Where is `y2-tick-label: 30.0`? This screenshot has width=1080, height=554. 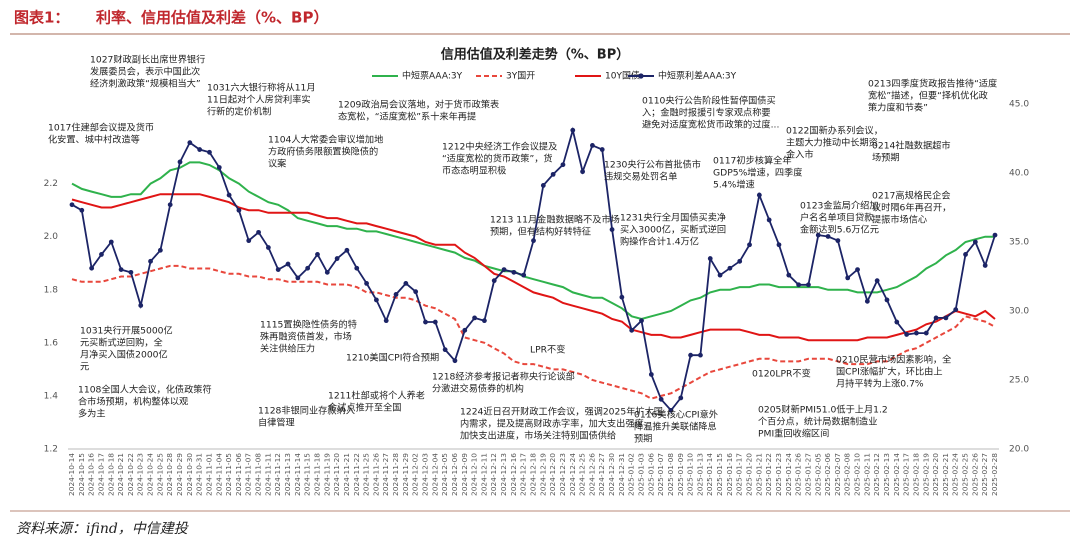
y2-tick-label: 30.0 is located at coordinates (1019, 312).